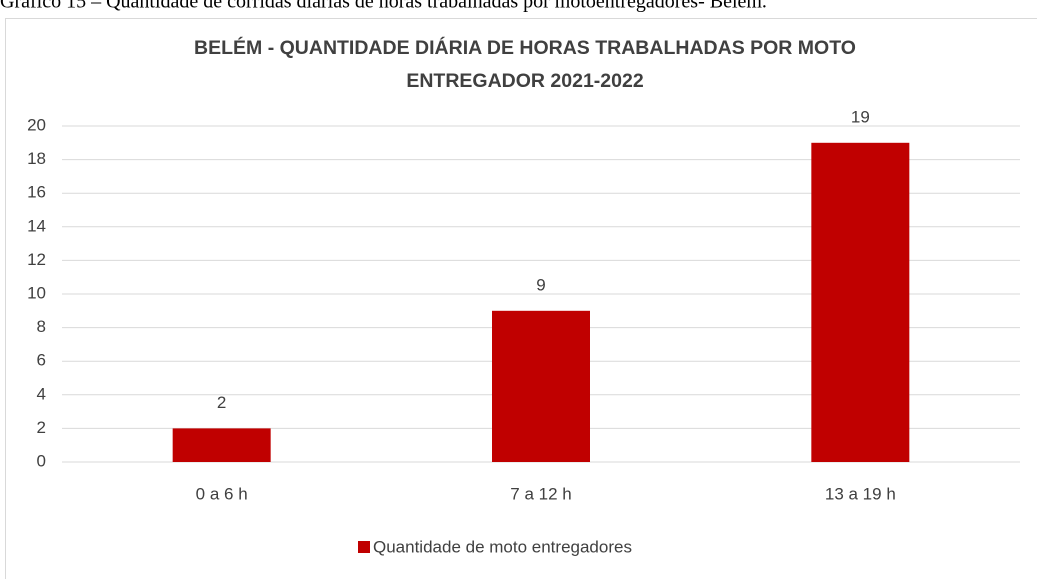  What do you see at coordinates (364, 547) in the screenshot?
I see `legend-swatch` at bounding box center [364, 547].